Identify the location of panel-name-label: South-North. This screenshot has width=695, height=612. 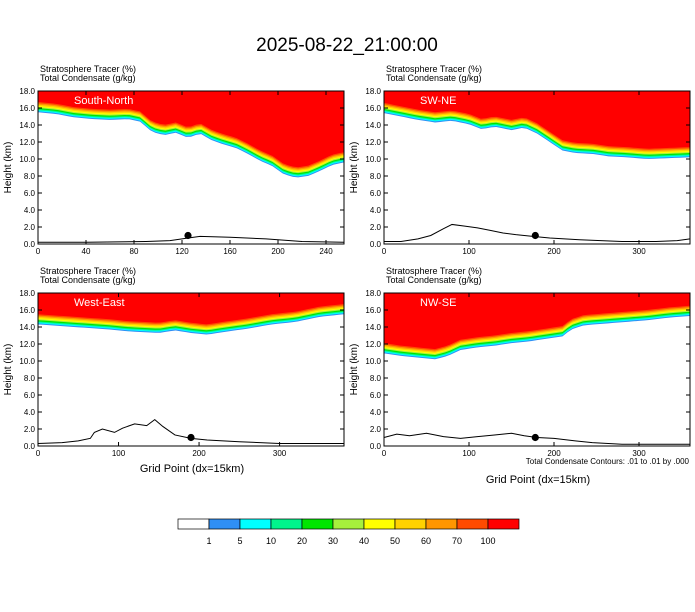
(103, 101).